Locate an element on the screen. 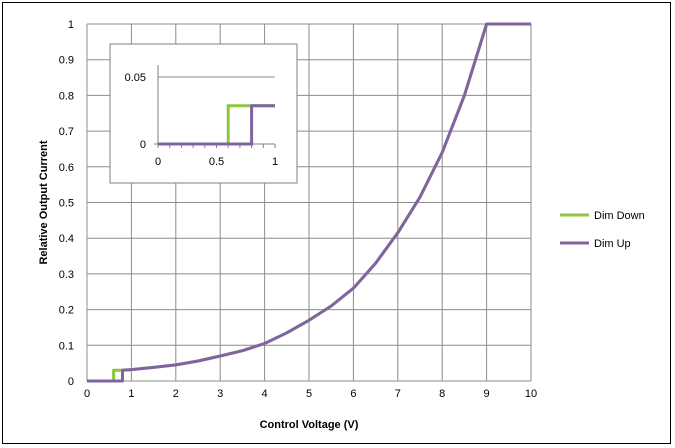  y-tick-label: 0.3 is located at coordinates (66, 275).